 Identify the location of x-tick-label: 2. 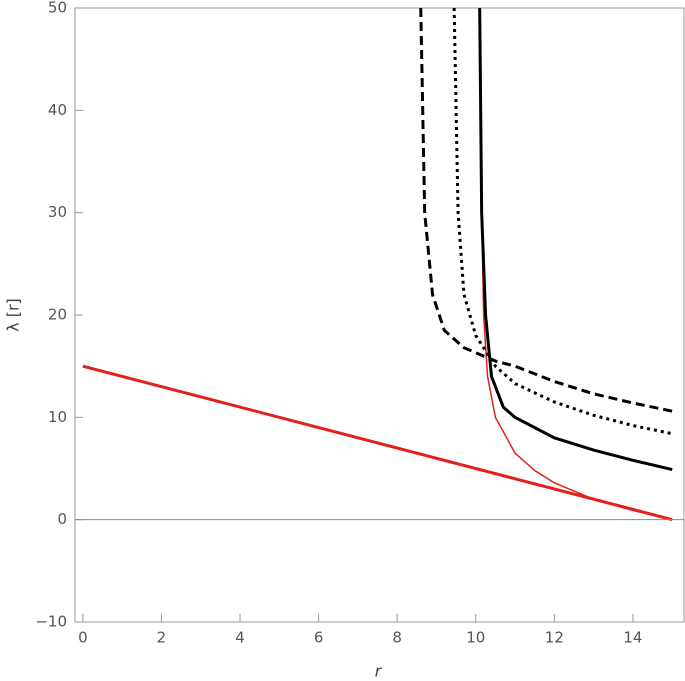
(162, 638).